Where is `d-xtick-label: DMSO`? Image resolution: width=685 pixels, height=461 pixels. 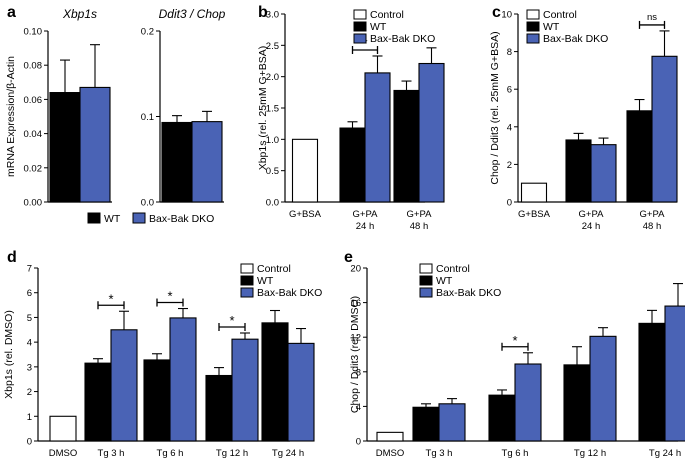 d-xtick-label: DMSO is located at coordinates (63, 453).